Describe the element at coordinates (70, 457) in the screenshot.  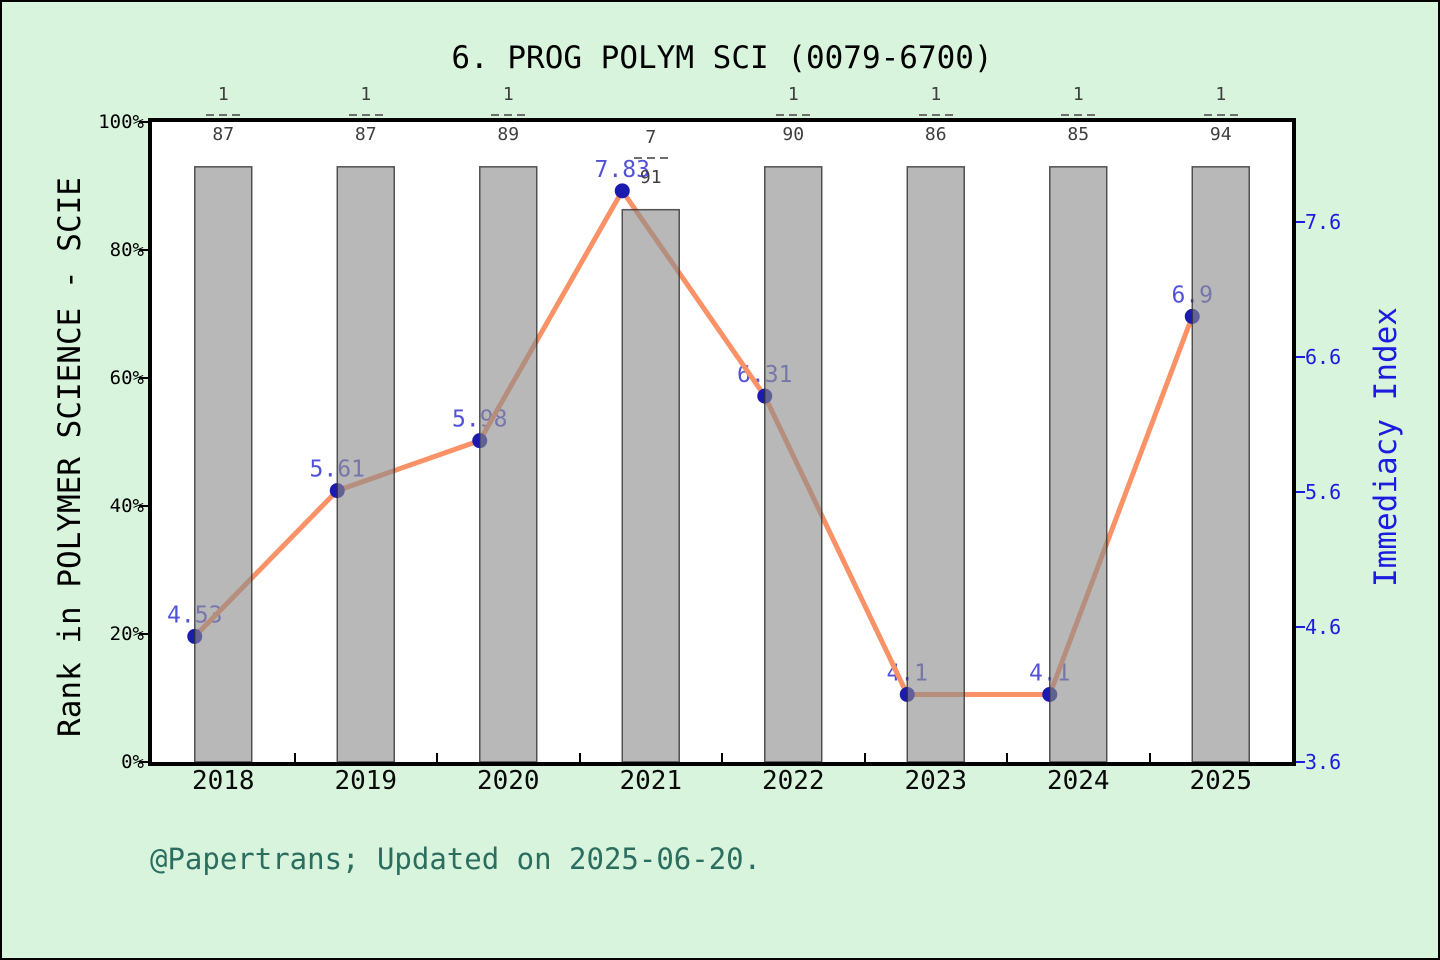
I see `left-axis-title: Rank in POLYMER SCIENCE - SCIE` at that location.